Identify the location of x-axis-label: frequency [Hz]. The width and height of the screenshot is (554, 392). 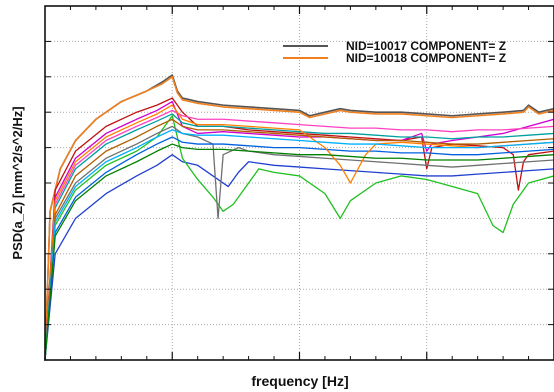
(299, 381).